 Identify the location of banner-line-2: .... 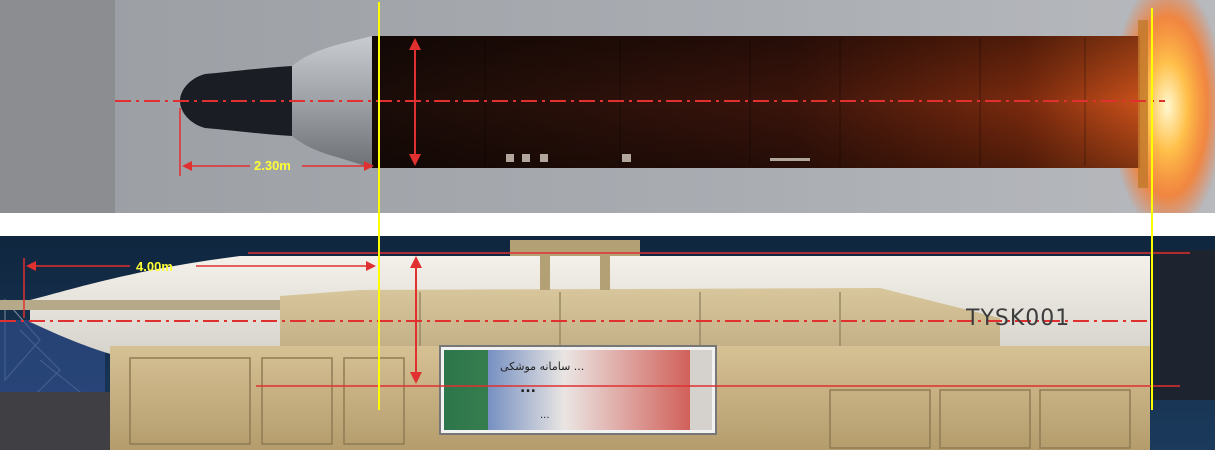
(528, 388).